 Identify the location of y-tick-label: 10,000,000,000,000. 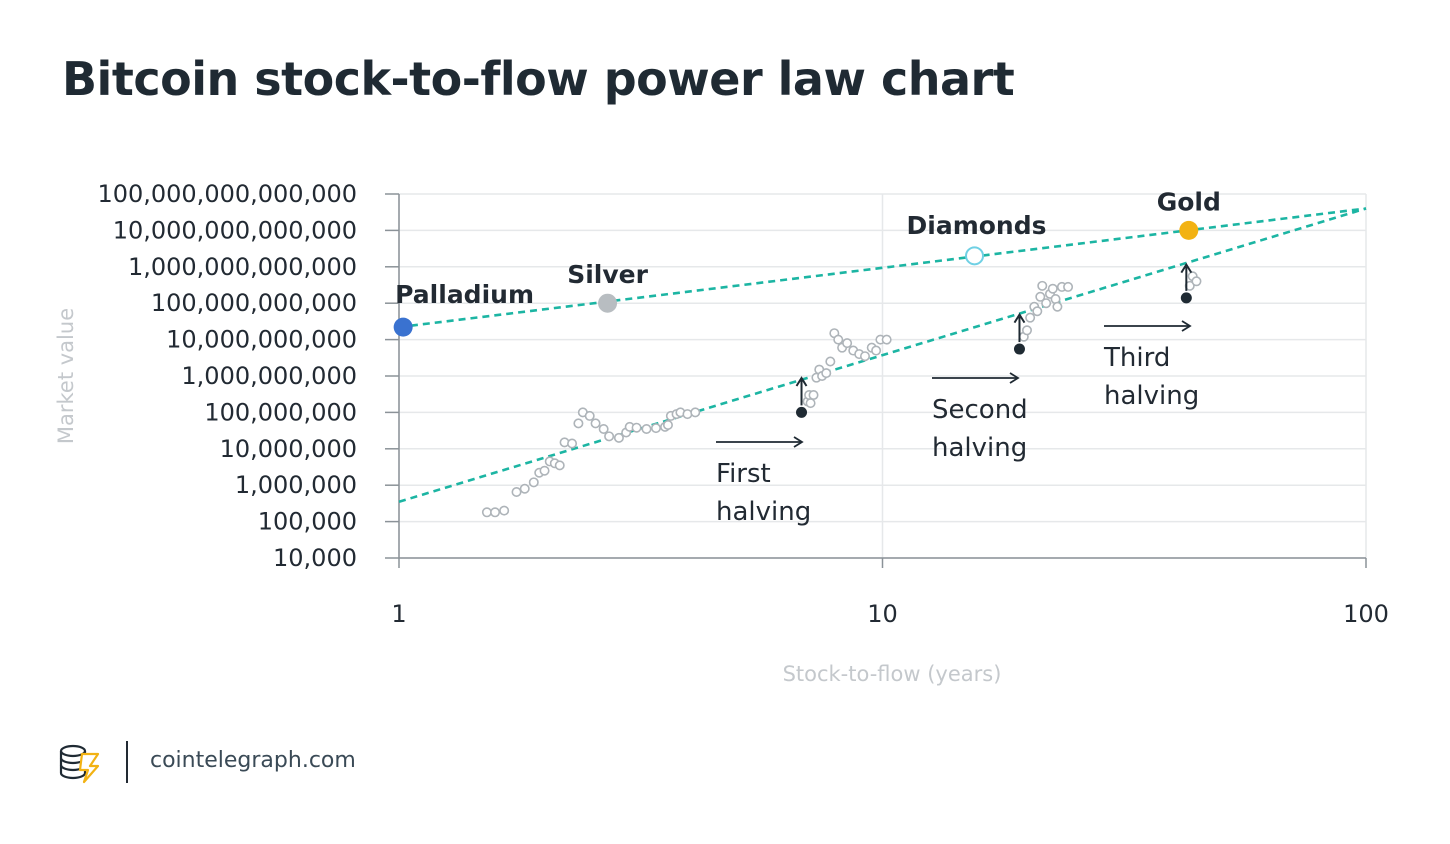
(235, 230).